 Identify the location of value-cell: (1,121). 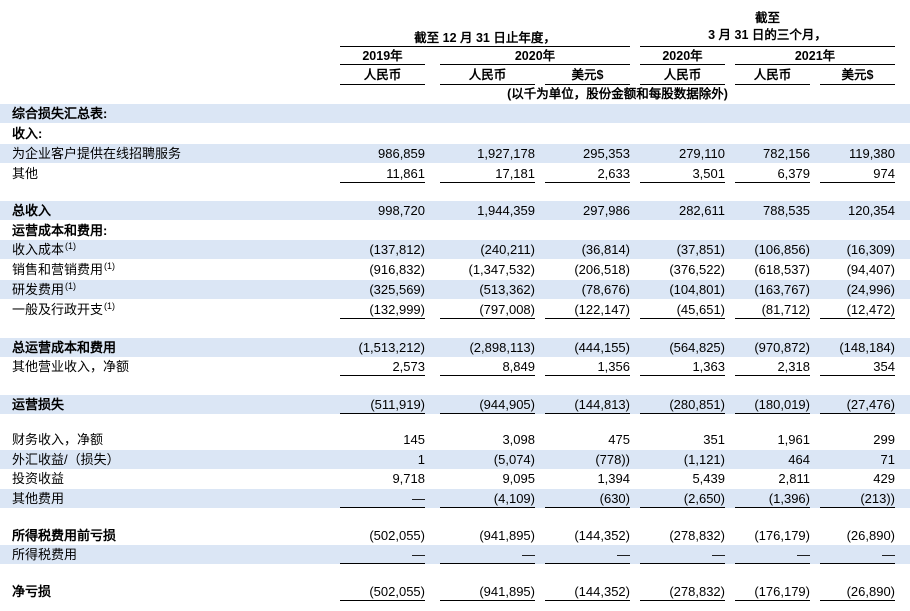
(704, 459).